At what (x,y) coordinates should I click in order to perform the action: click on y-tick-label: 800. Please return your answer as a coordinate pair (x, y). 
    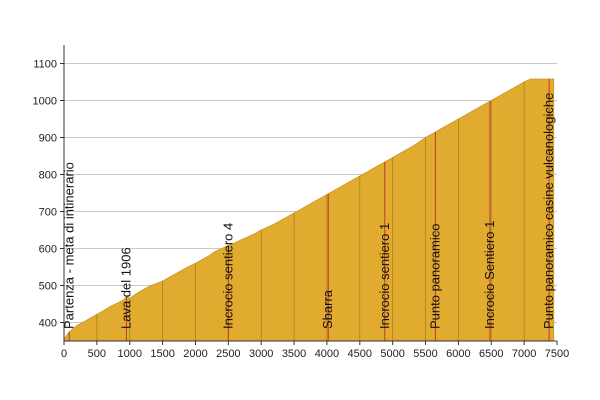
    Looking at the image, I should click on (48, 176).